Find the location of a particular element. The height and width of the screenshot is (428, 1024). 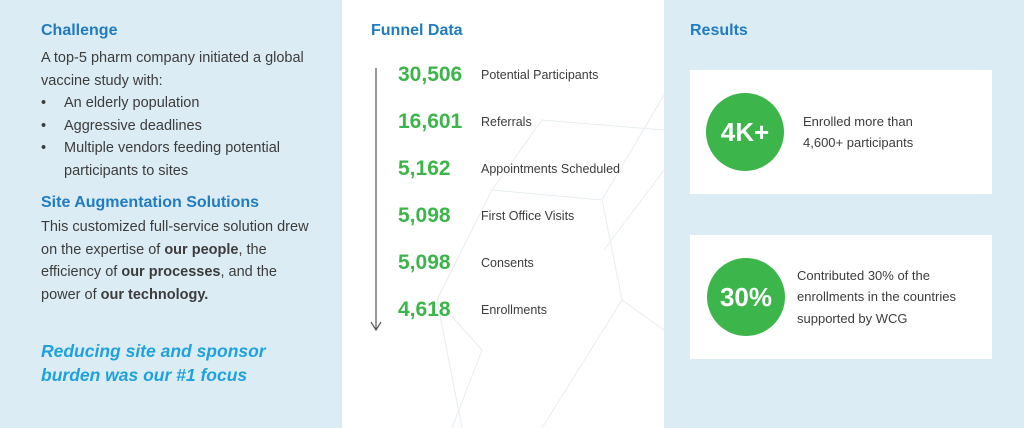

funnel-value: 4,618 is located at coordinates (424, 309).